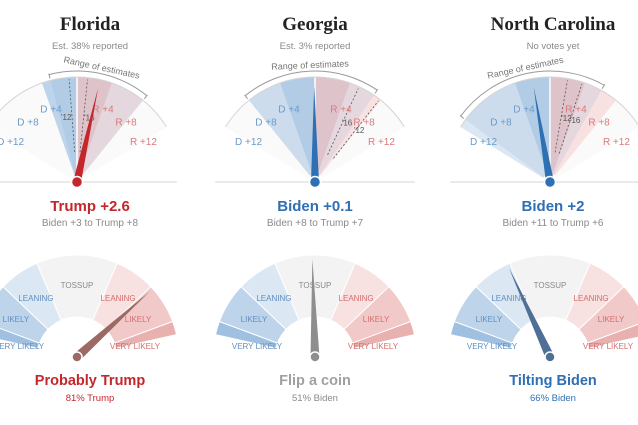  Describe the element at coordinates (315, 206) in the screenshot. I see `margin-estimate-georgia: Biden +0.1` at that location.